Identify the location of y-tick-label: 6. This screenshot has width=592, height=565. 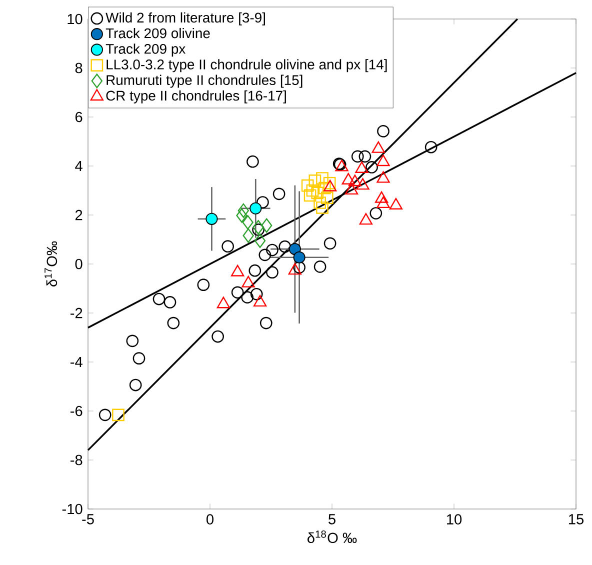
(78, 117).